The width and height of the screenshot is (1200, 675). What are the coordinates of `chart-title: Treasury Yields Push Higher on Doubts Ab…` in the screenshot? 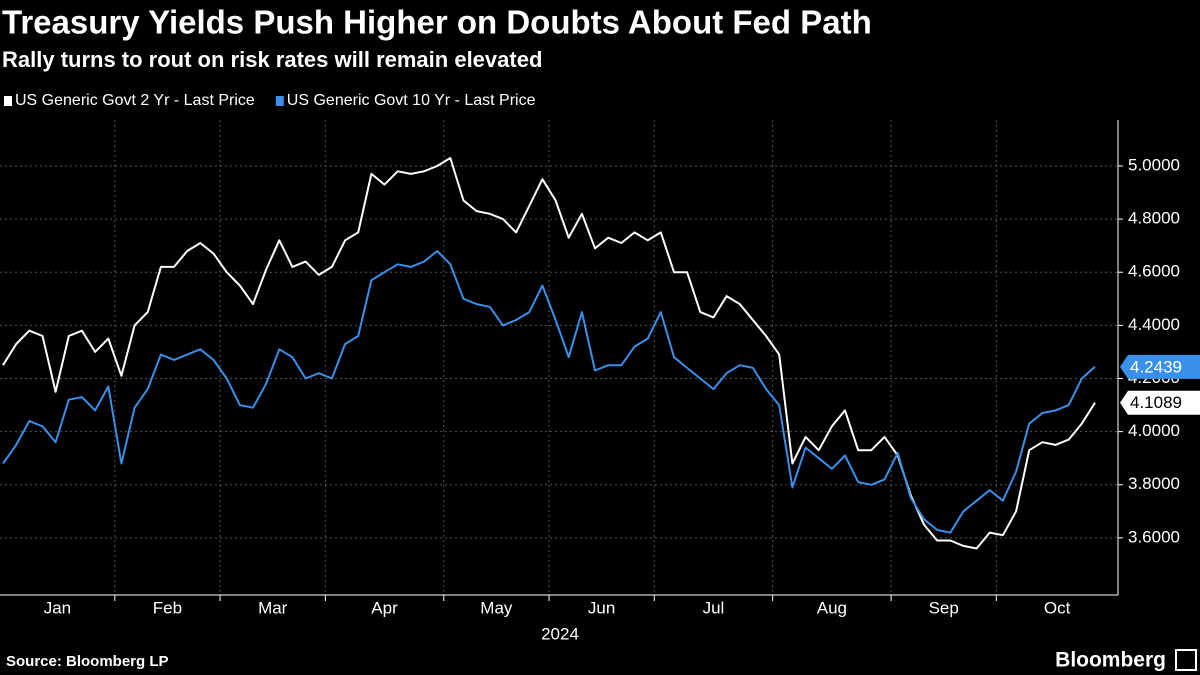 It's located at (437, 22).